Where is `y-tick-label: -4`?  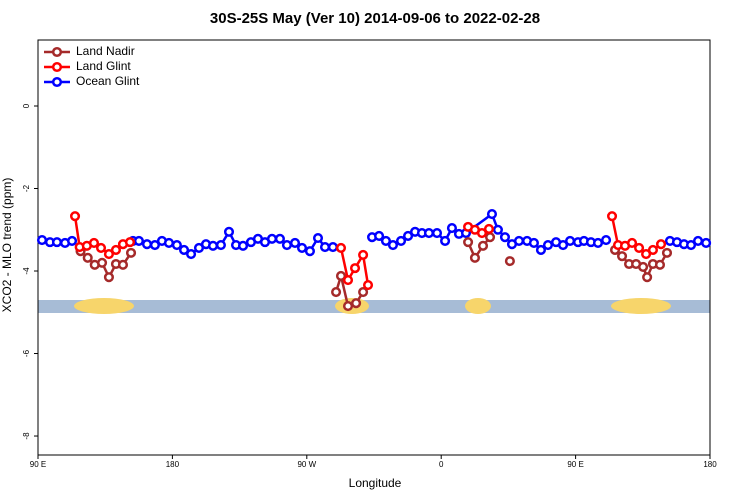
y-tick-label: -4 is located at coordinates (26, 271).